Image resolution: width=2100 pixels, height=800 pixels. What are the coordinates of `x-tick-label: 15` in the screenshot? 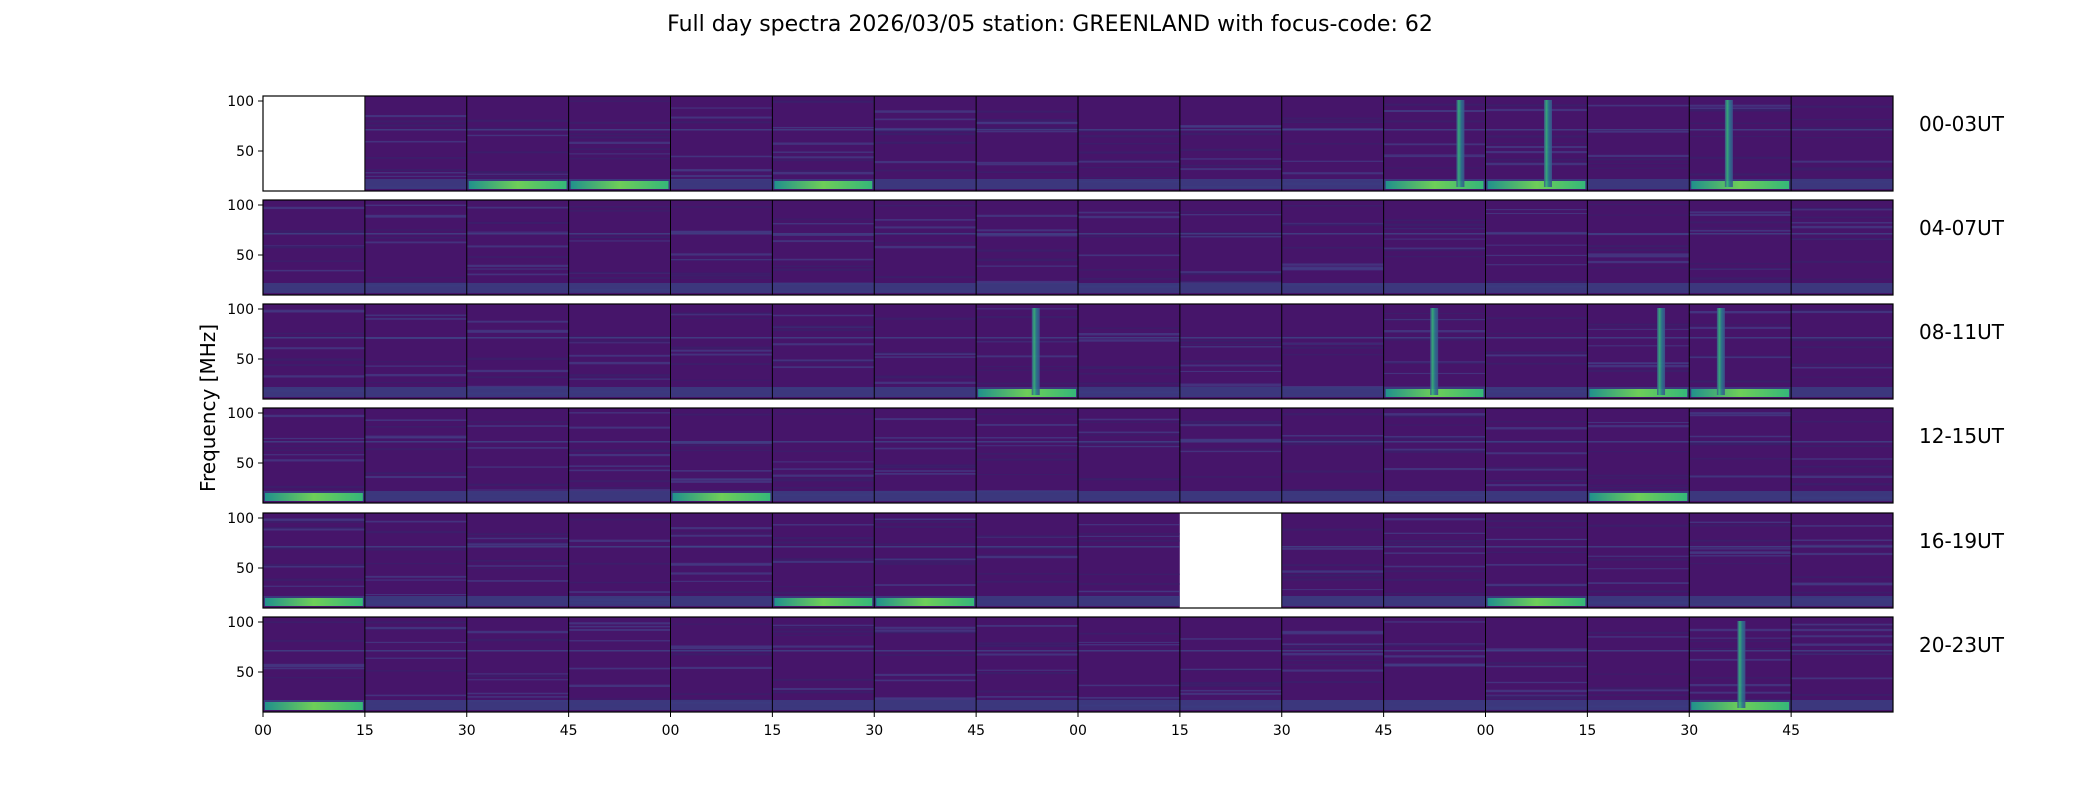 It's located at (1180, 731).